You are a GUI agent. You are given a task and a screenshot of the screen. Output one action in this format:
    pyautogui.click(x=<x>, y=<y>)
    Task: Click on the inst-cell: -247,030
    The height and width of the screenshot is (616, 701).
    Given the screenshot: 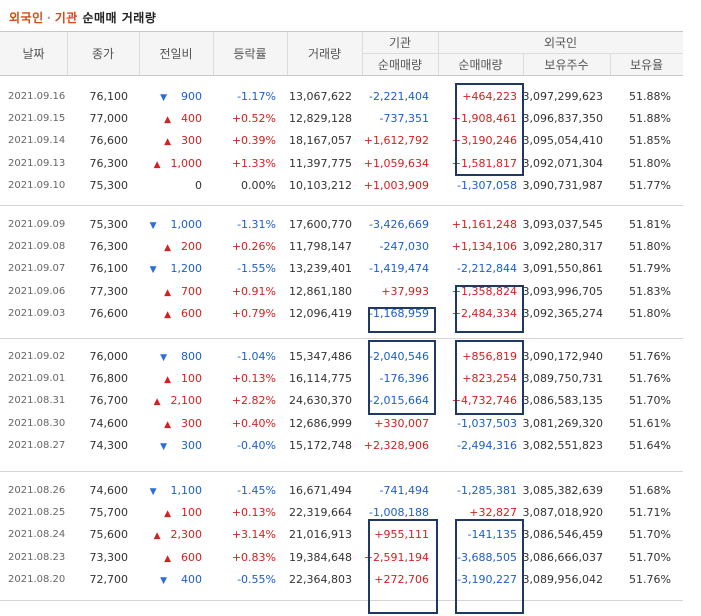 What is the action you would take?
    pyautogui.click(x=404, y=247)
    